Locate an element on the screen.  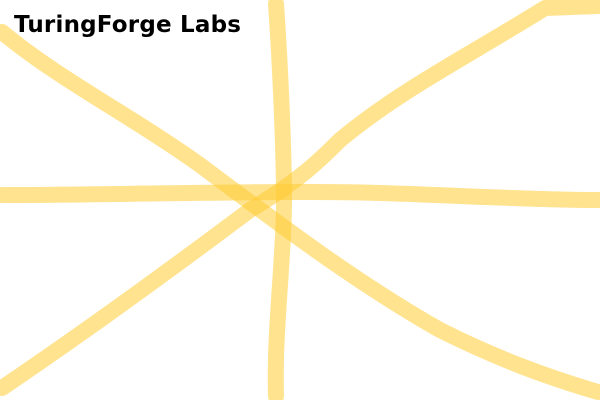
brush-stroke-horizontal is located at coordinates (300, 196).